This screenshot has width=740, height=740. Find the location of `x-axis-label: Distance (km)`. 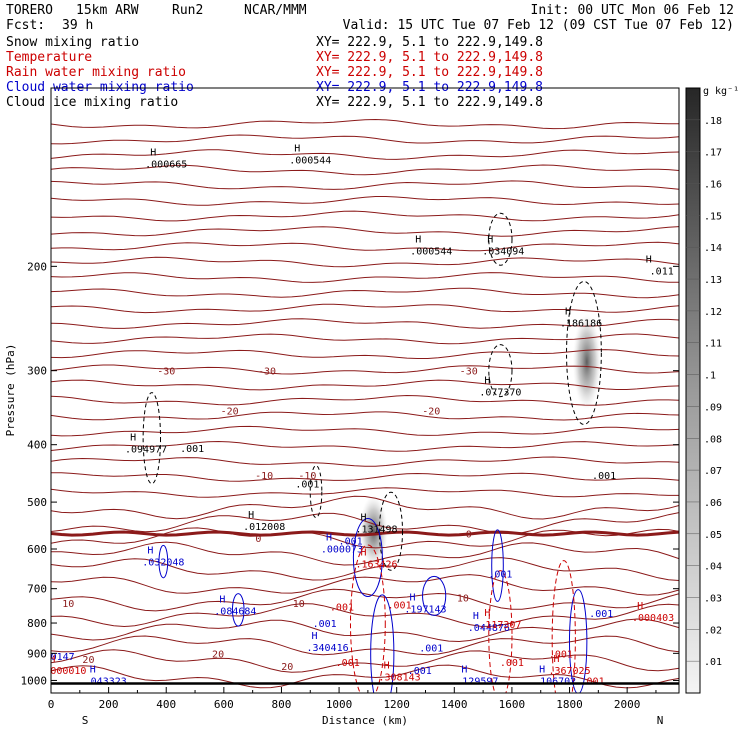

x-axis-label: Distance (km) is located at coordinates (365, 720).